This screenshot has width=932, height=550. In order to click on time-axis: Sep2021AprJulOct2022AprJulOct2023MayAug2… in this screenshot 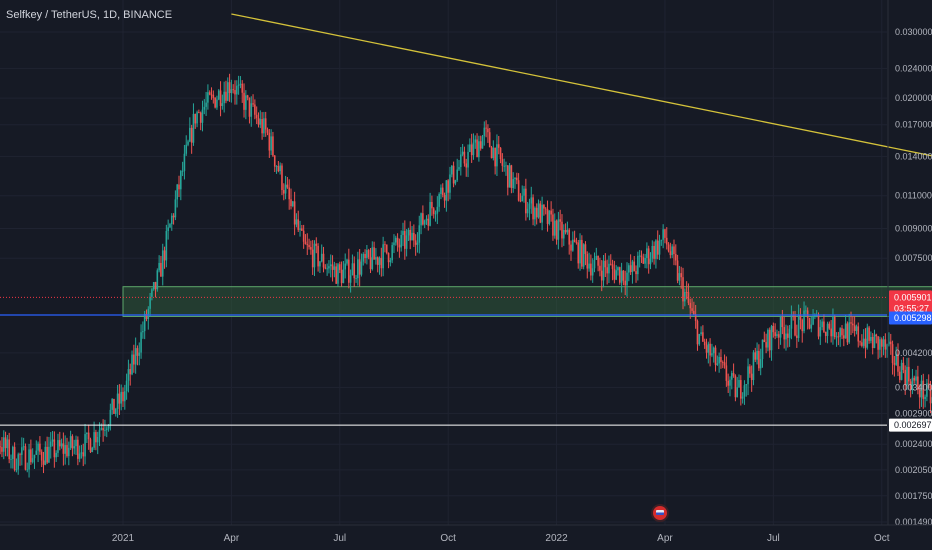, I will do `click(466, 534)`.